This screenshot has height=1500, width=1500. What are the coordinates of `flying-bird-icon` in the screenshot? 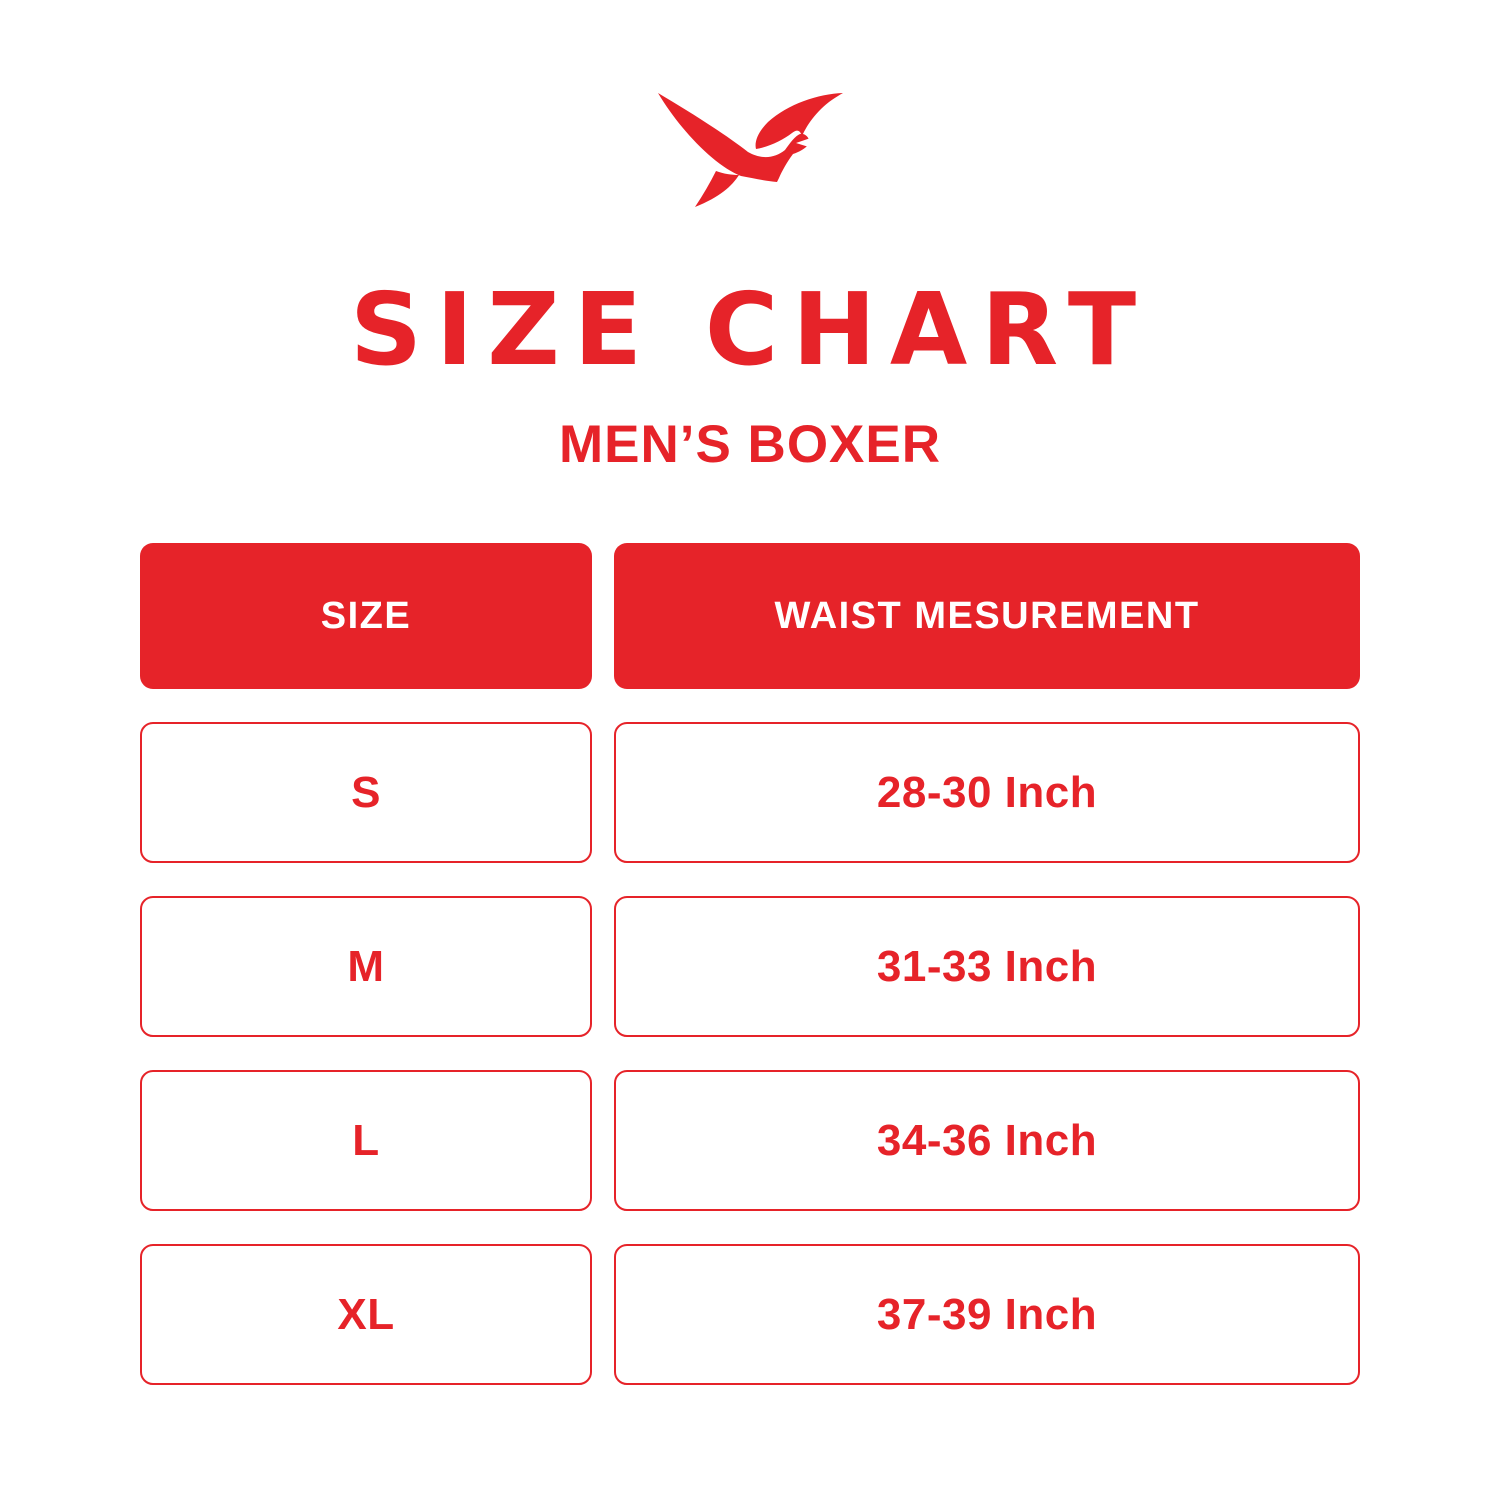 It's located at (750, 150).